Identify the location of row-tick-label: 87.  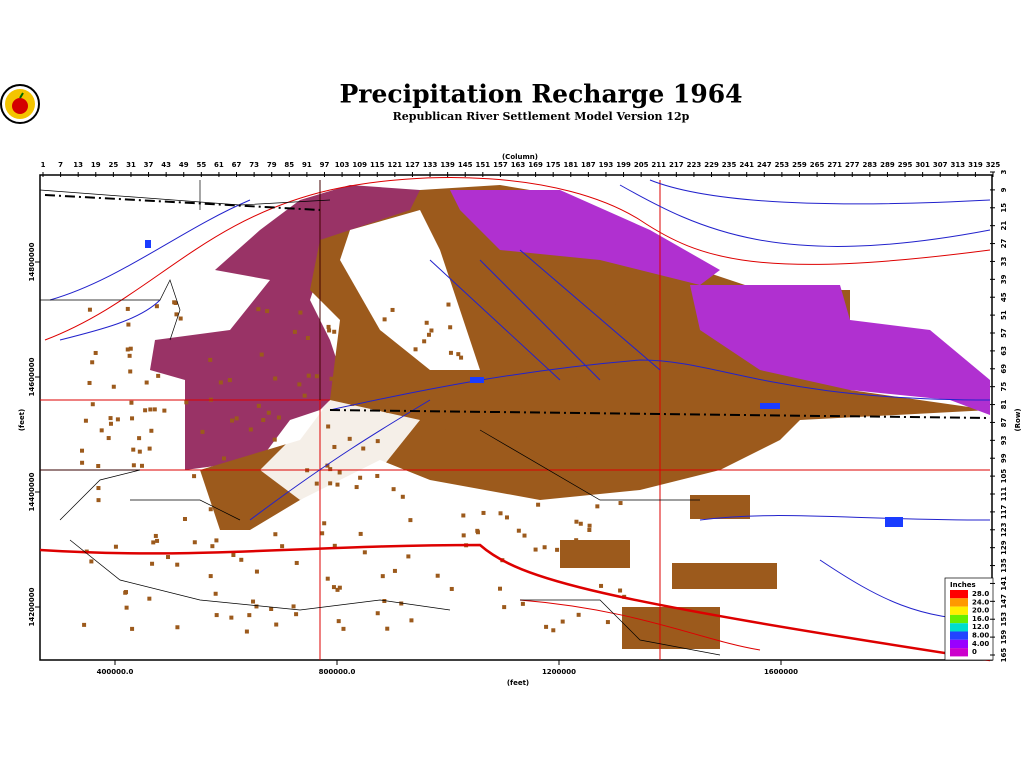
(1004, 422).